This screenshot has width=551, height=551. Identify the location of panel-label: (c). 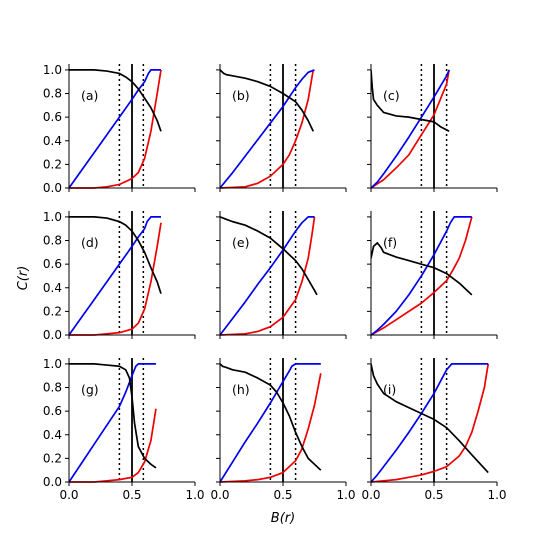
(391, 95).